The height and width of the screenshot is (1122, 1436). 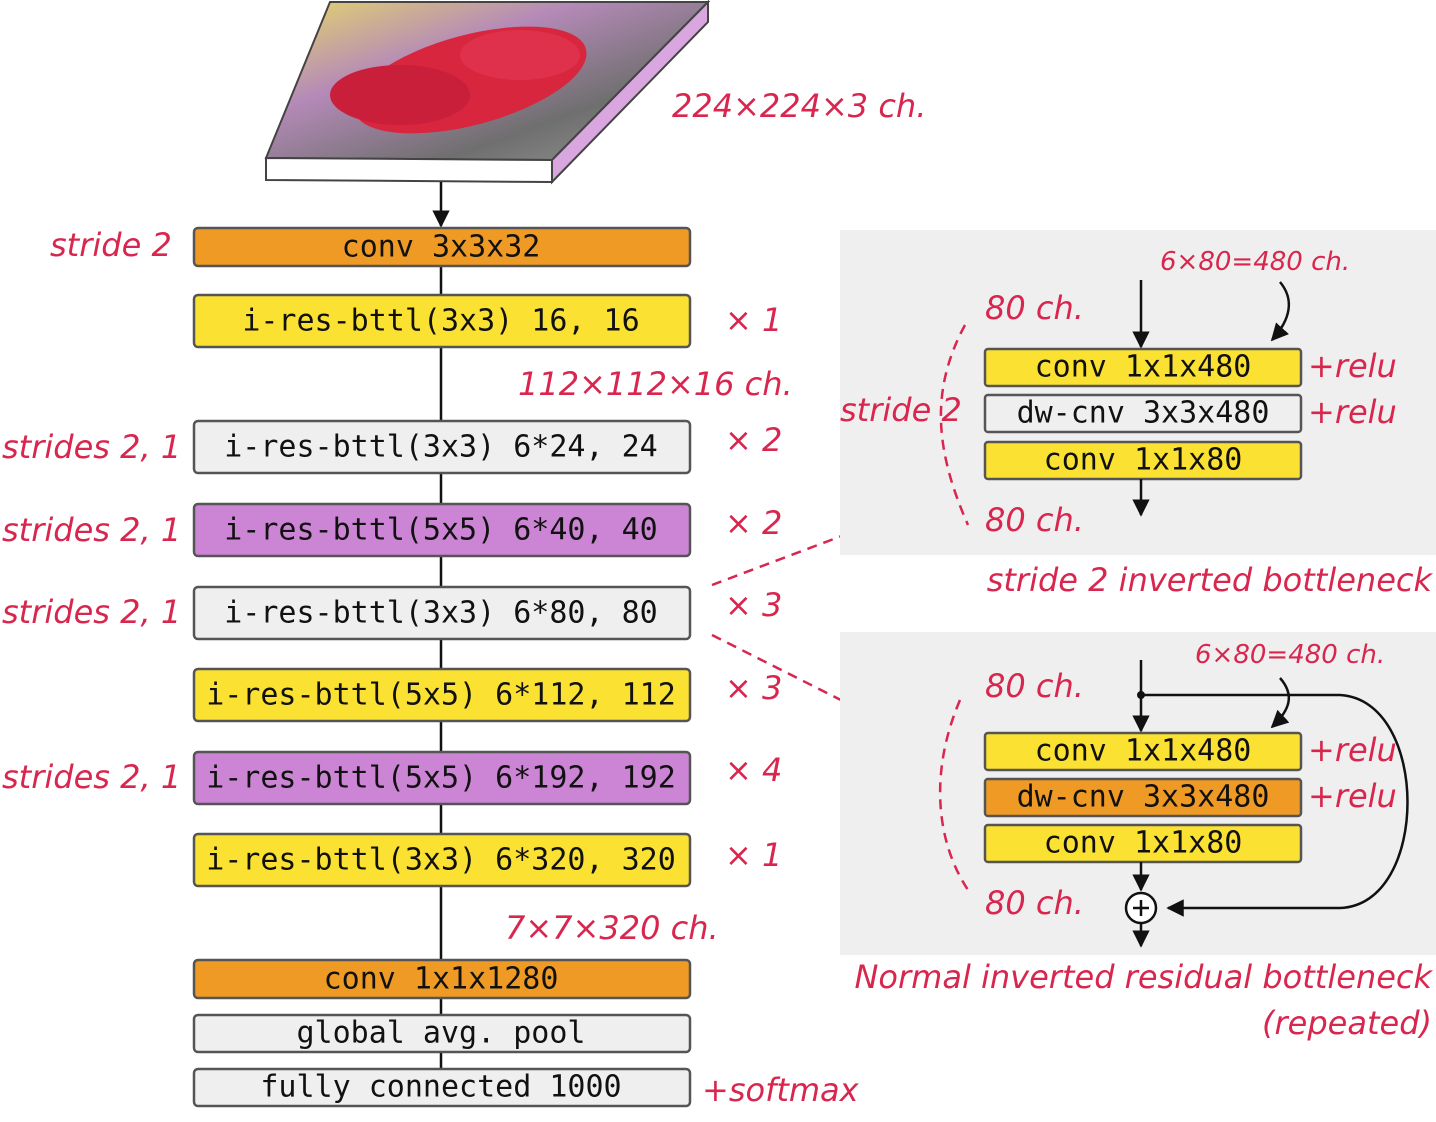 What do you see at coordinates (111, 245) in the screenshot?
I see `layer-note: stride 2` at bounding box center [111, 245].